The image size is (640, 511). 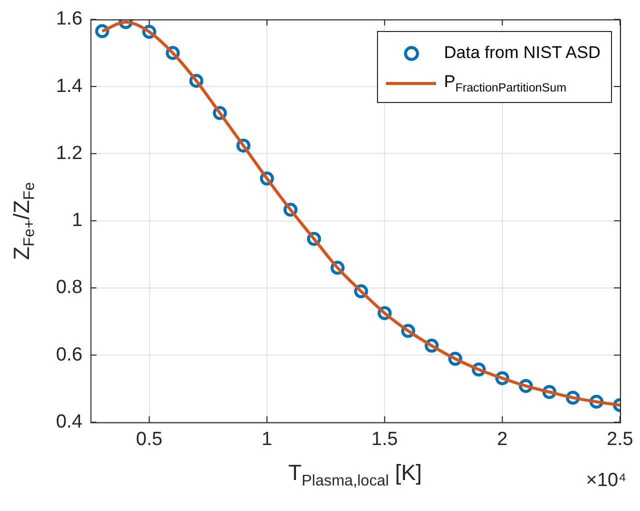 I want to click on legend-label: Data from NIST ASD, so click(x=522, y=53).